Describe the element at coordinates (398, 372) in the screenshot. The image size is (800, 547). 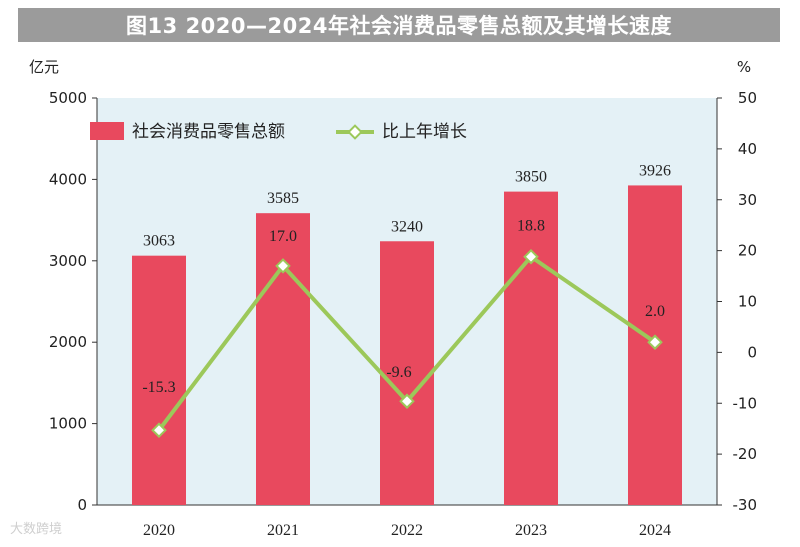
I see `line-value-label: -9.6` at that location.